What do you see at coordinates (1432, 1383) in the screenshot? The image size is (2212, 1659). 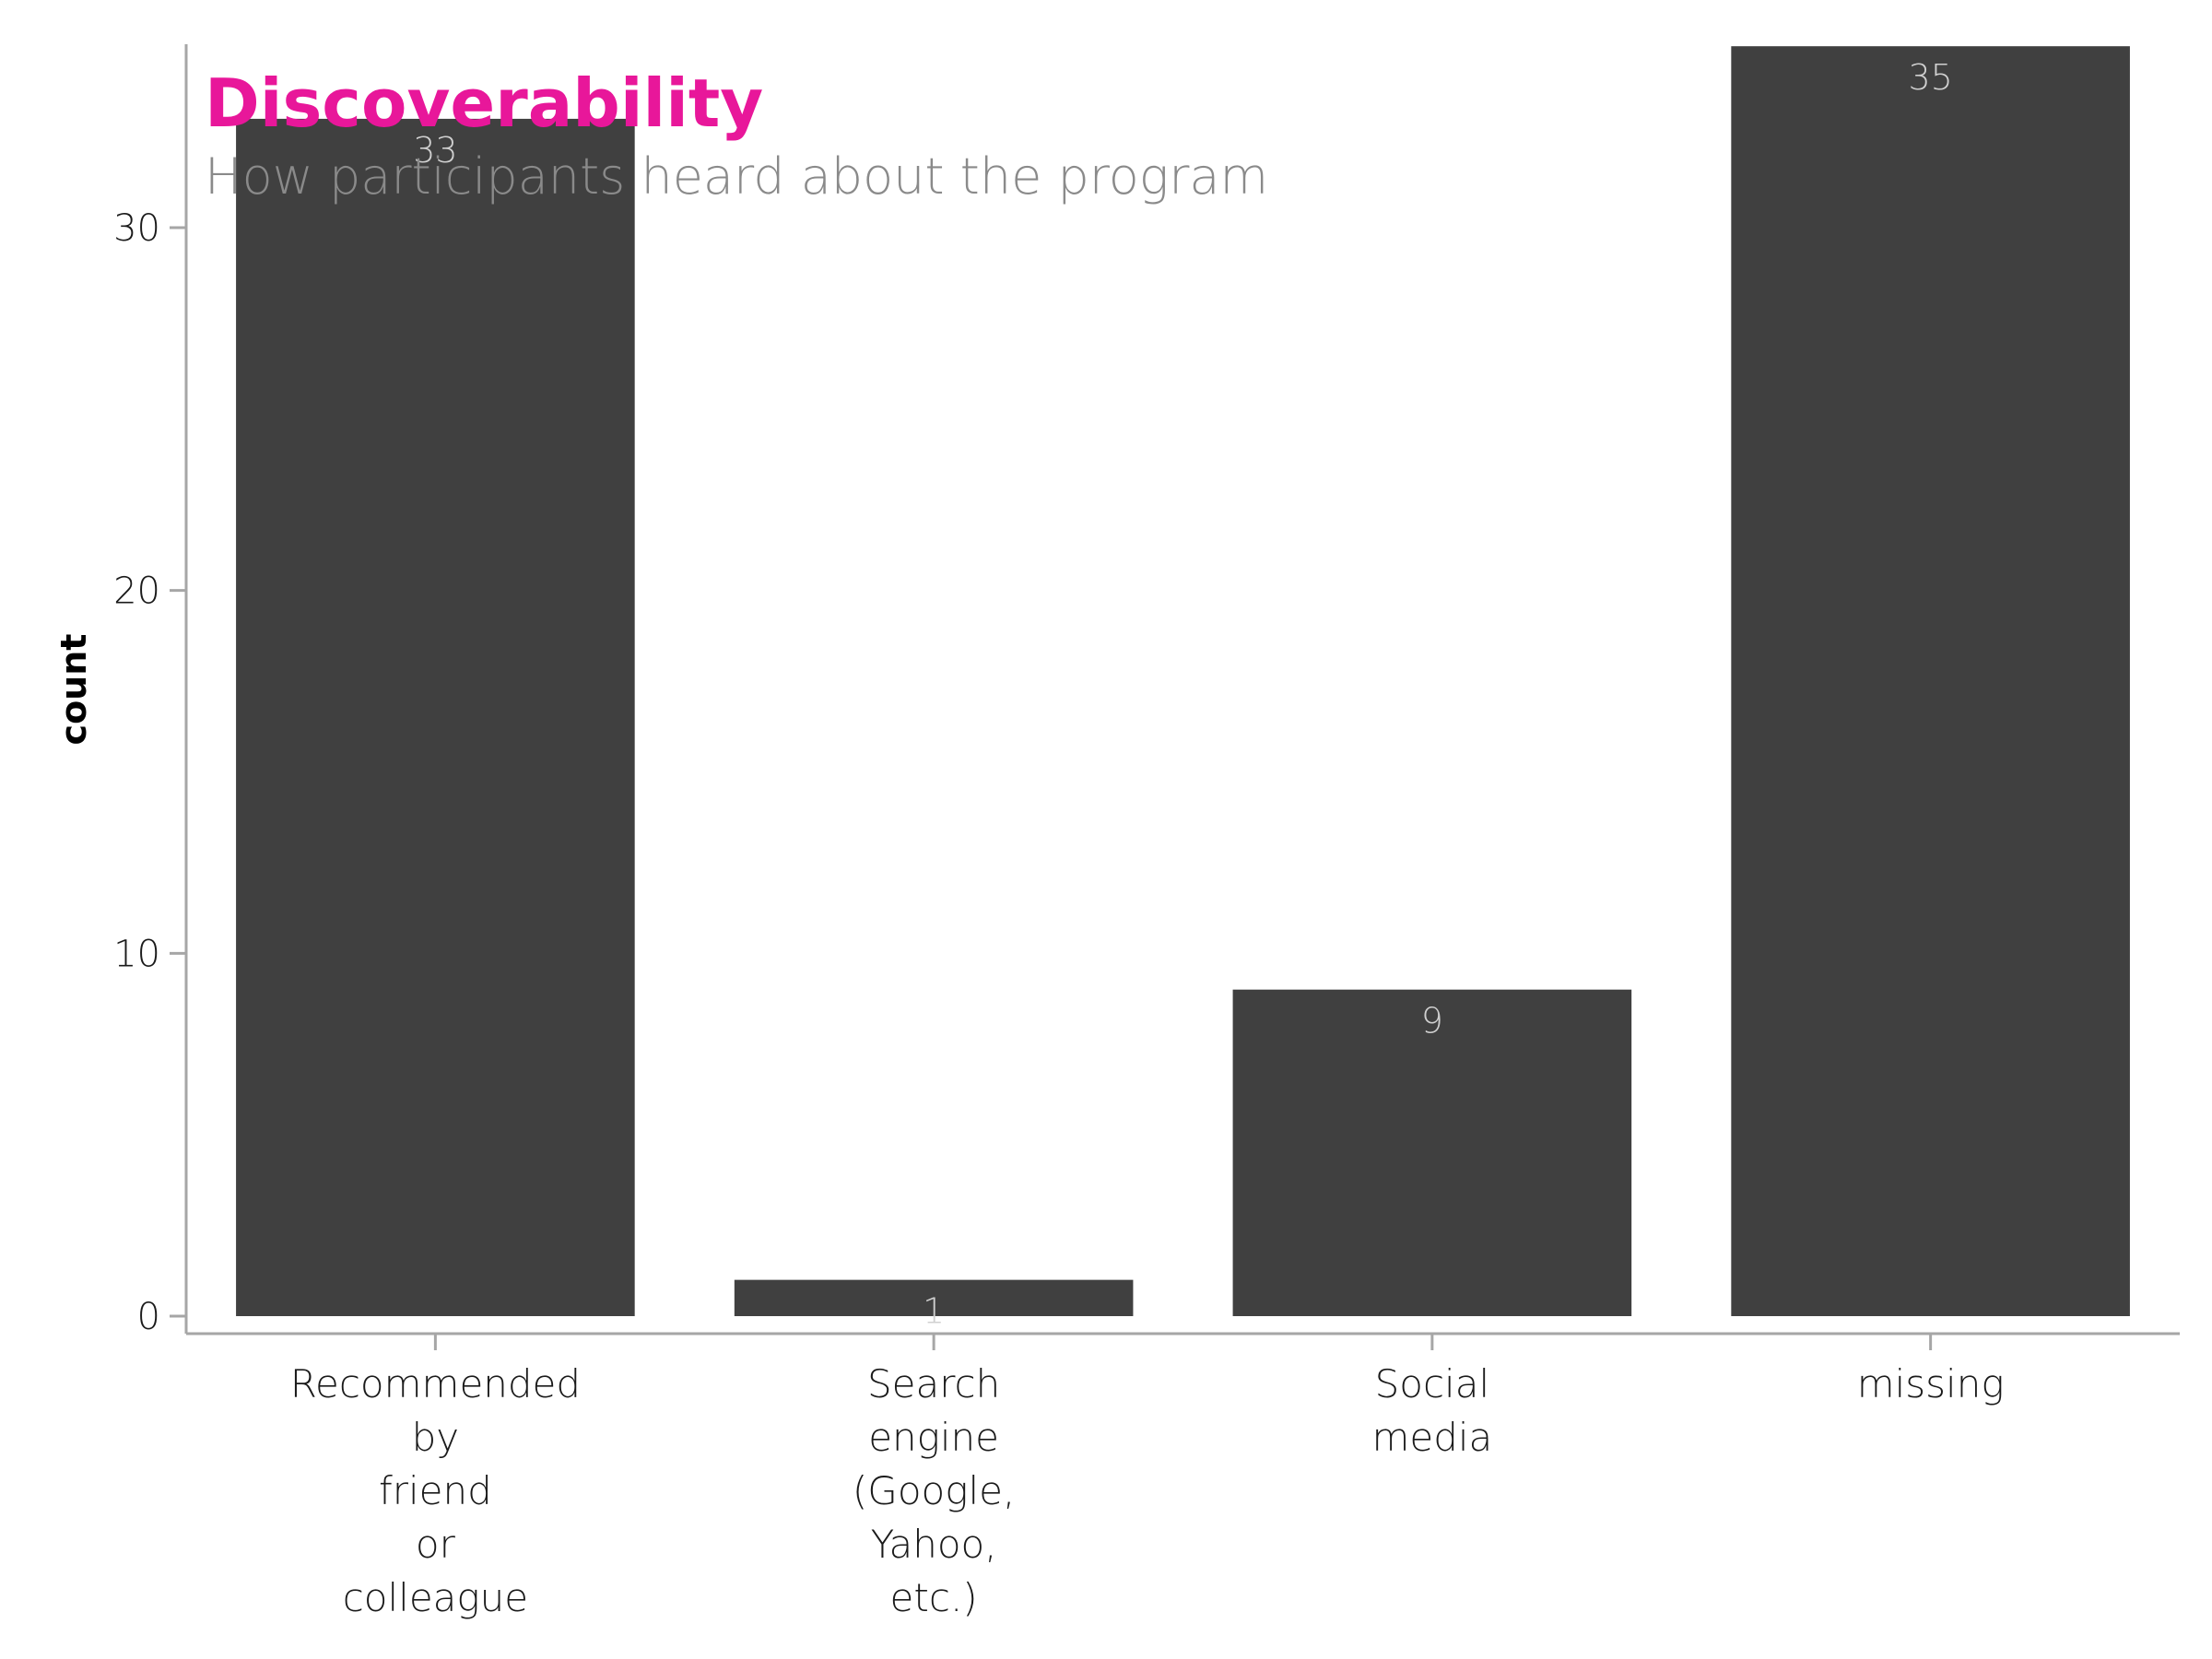 I see `x-tick-label-line: Social` at bounding box center [1432, 1383].